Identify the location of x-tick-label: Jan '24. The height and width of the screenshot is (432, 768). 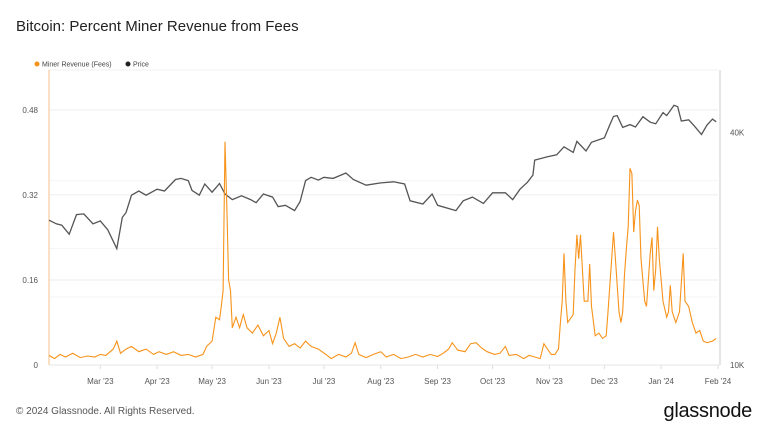
(661, 381).